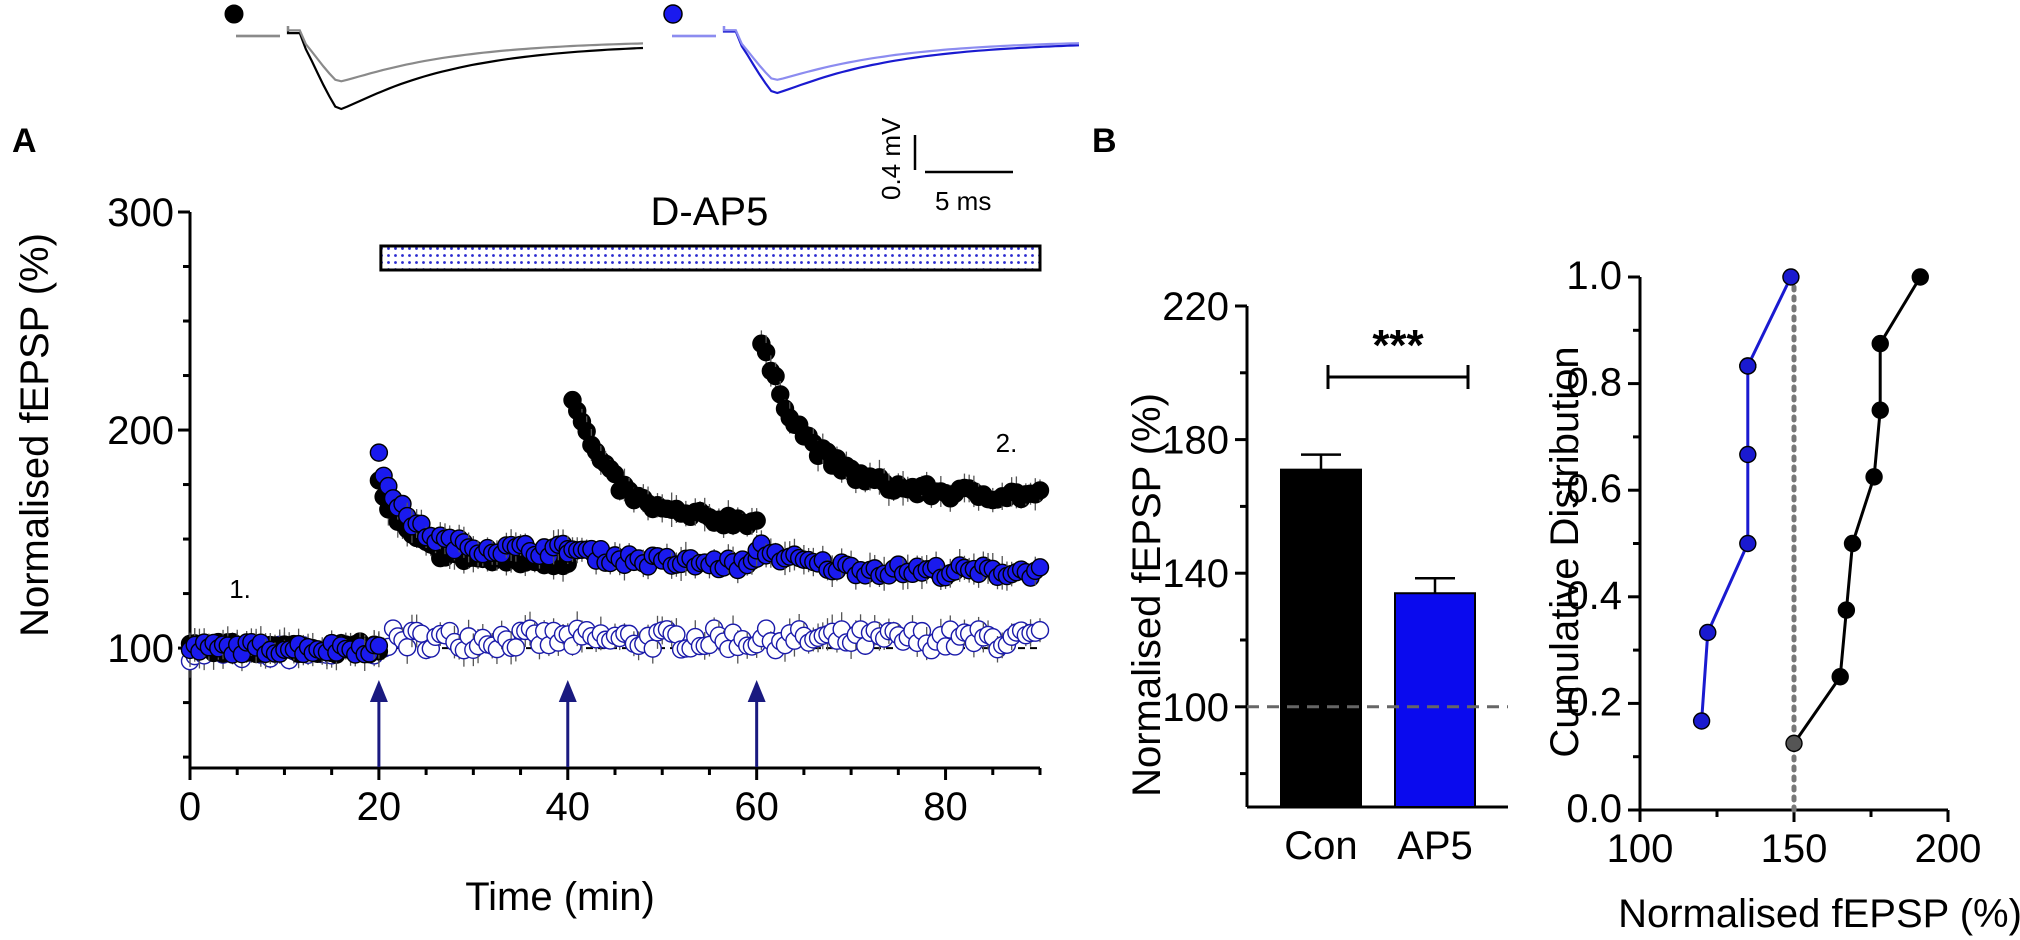 This screenshot has height=940, width=2020. What do you see at coordinates (35, 435) in the screenshot?
I see `panel-a-y-label: Normalised fEPSP (%)` at bounding box center [35, 435].